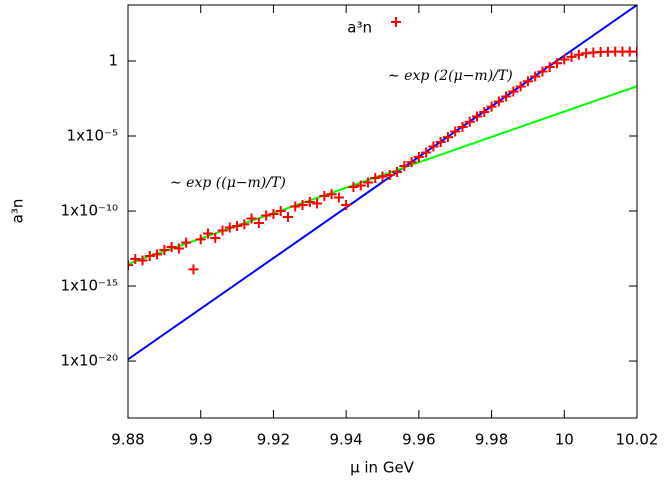 The width and height of the screenshot is (664, 485). What do you see at coordinates (18, 211) in the screenshot?
I see `y-axis-label: a³n` at bounding box center [18, 211].